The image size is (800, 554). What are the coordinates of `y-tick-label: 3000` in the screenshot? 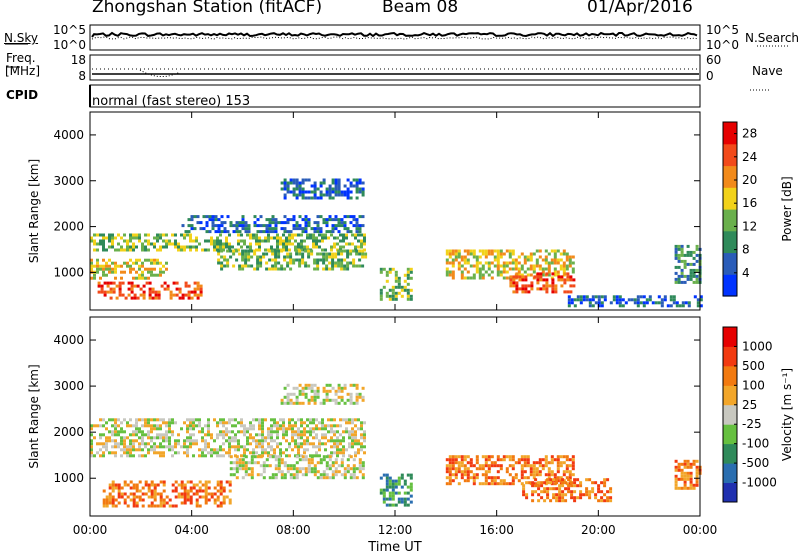 It's located at (68, 386).